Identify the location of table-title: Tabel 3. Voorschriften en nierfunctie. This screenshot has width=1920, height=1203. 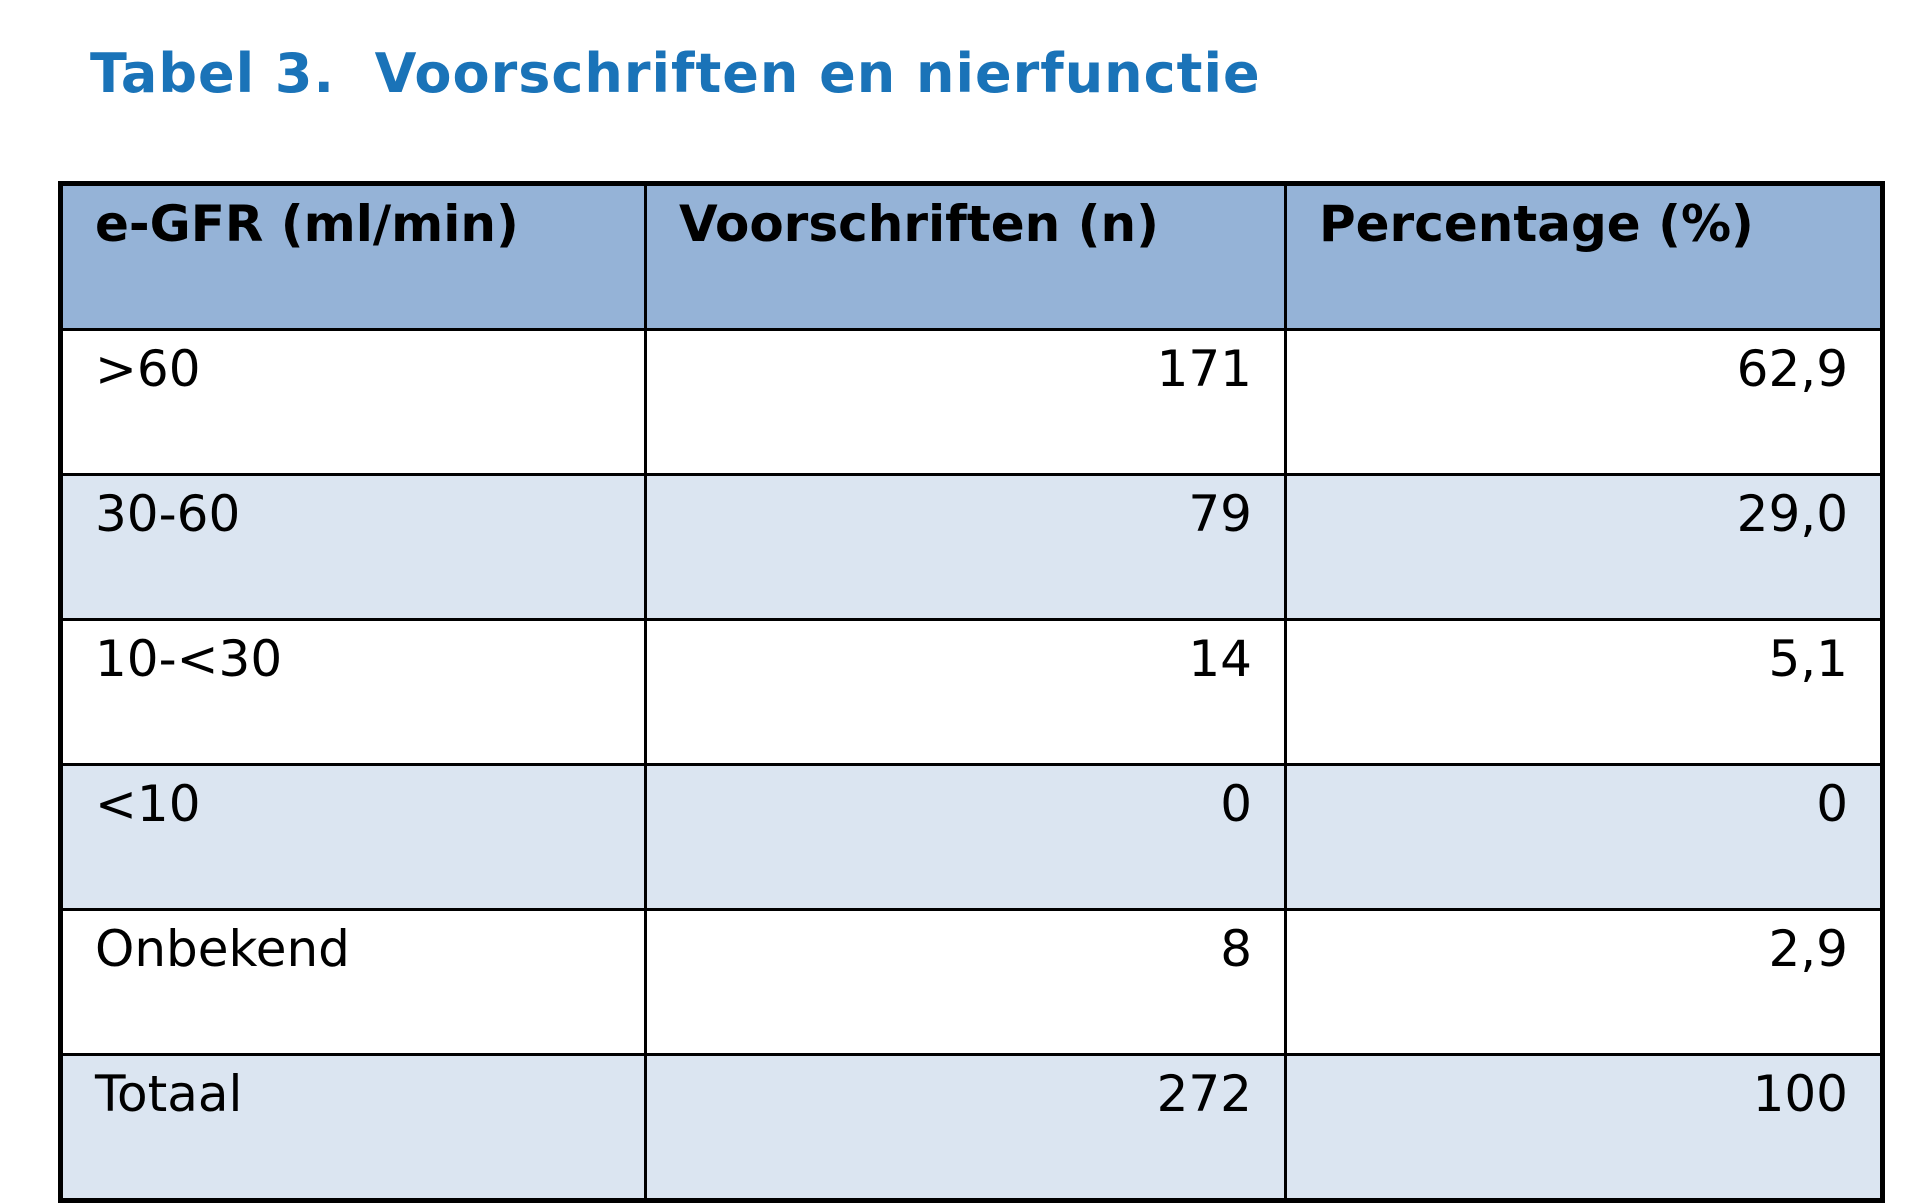
(675, 73).